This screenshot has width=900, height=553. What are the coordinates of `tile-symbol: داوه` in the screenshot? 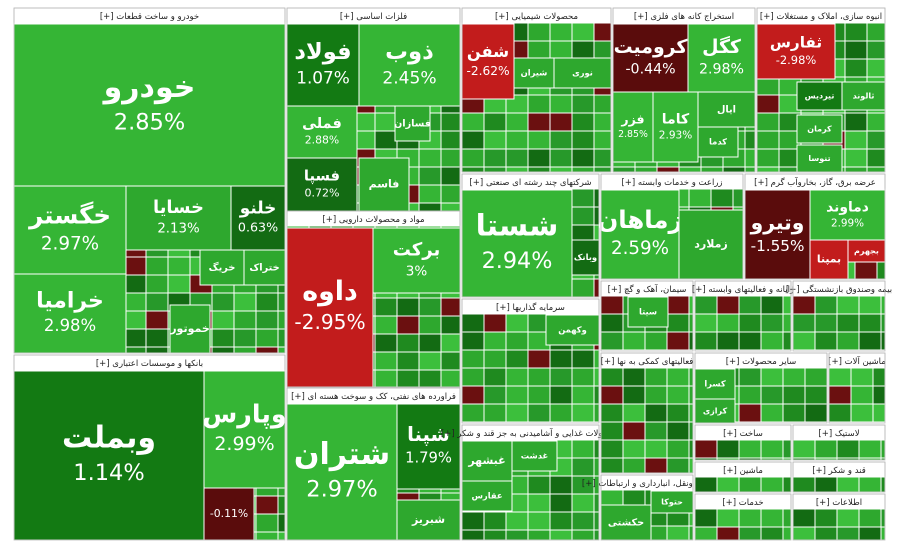 It's located at (330, 291).